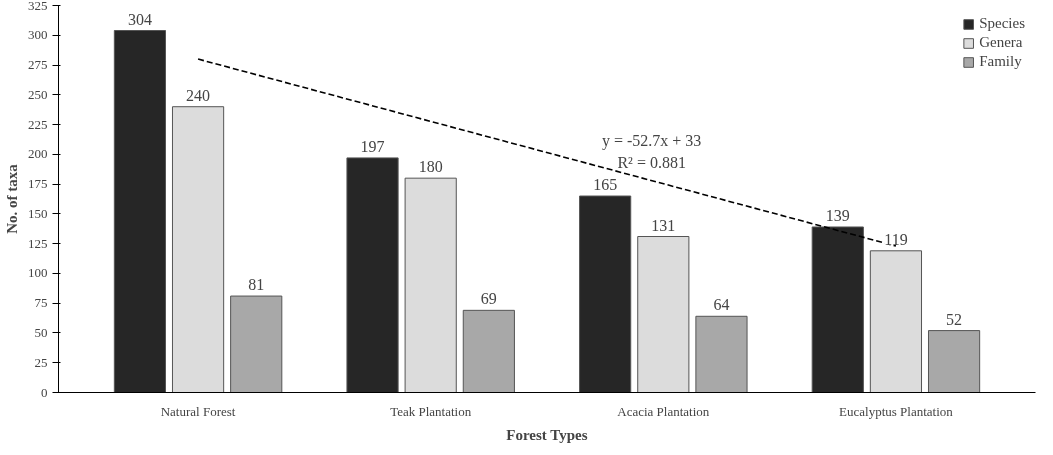 The width and height of the screenshot is (1053, 455). I want to click on data-label: 64, so click(721, 305).